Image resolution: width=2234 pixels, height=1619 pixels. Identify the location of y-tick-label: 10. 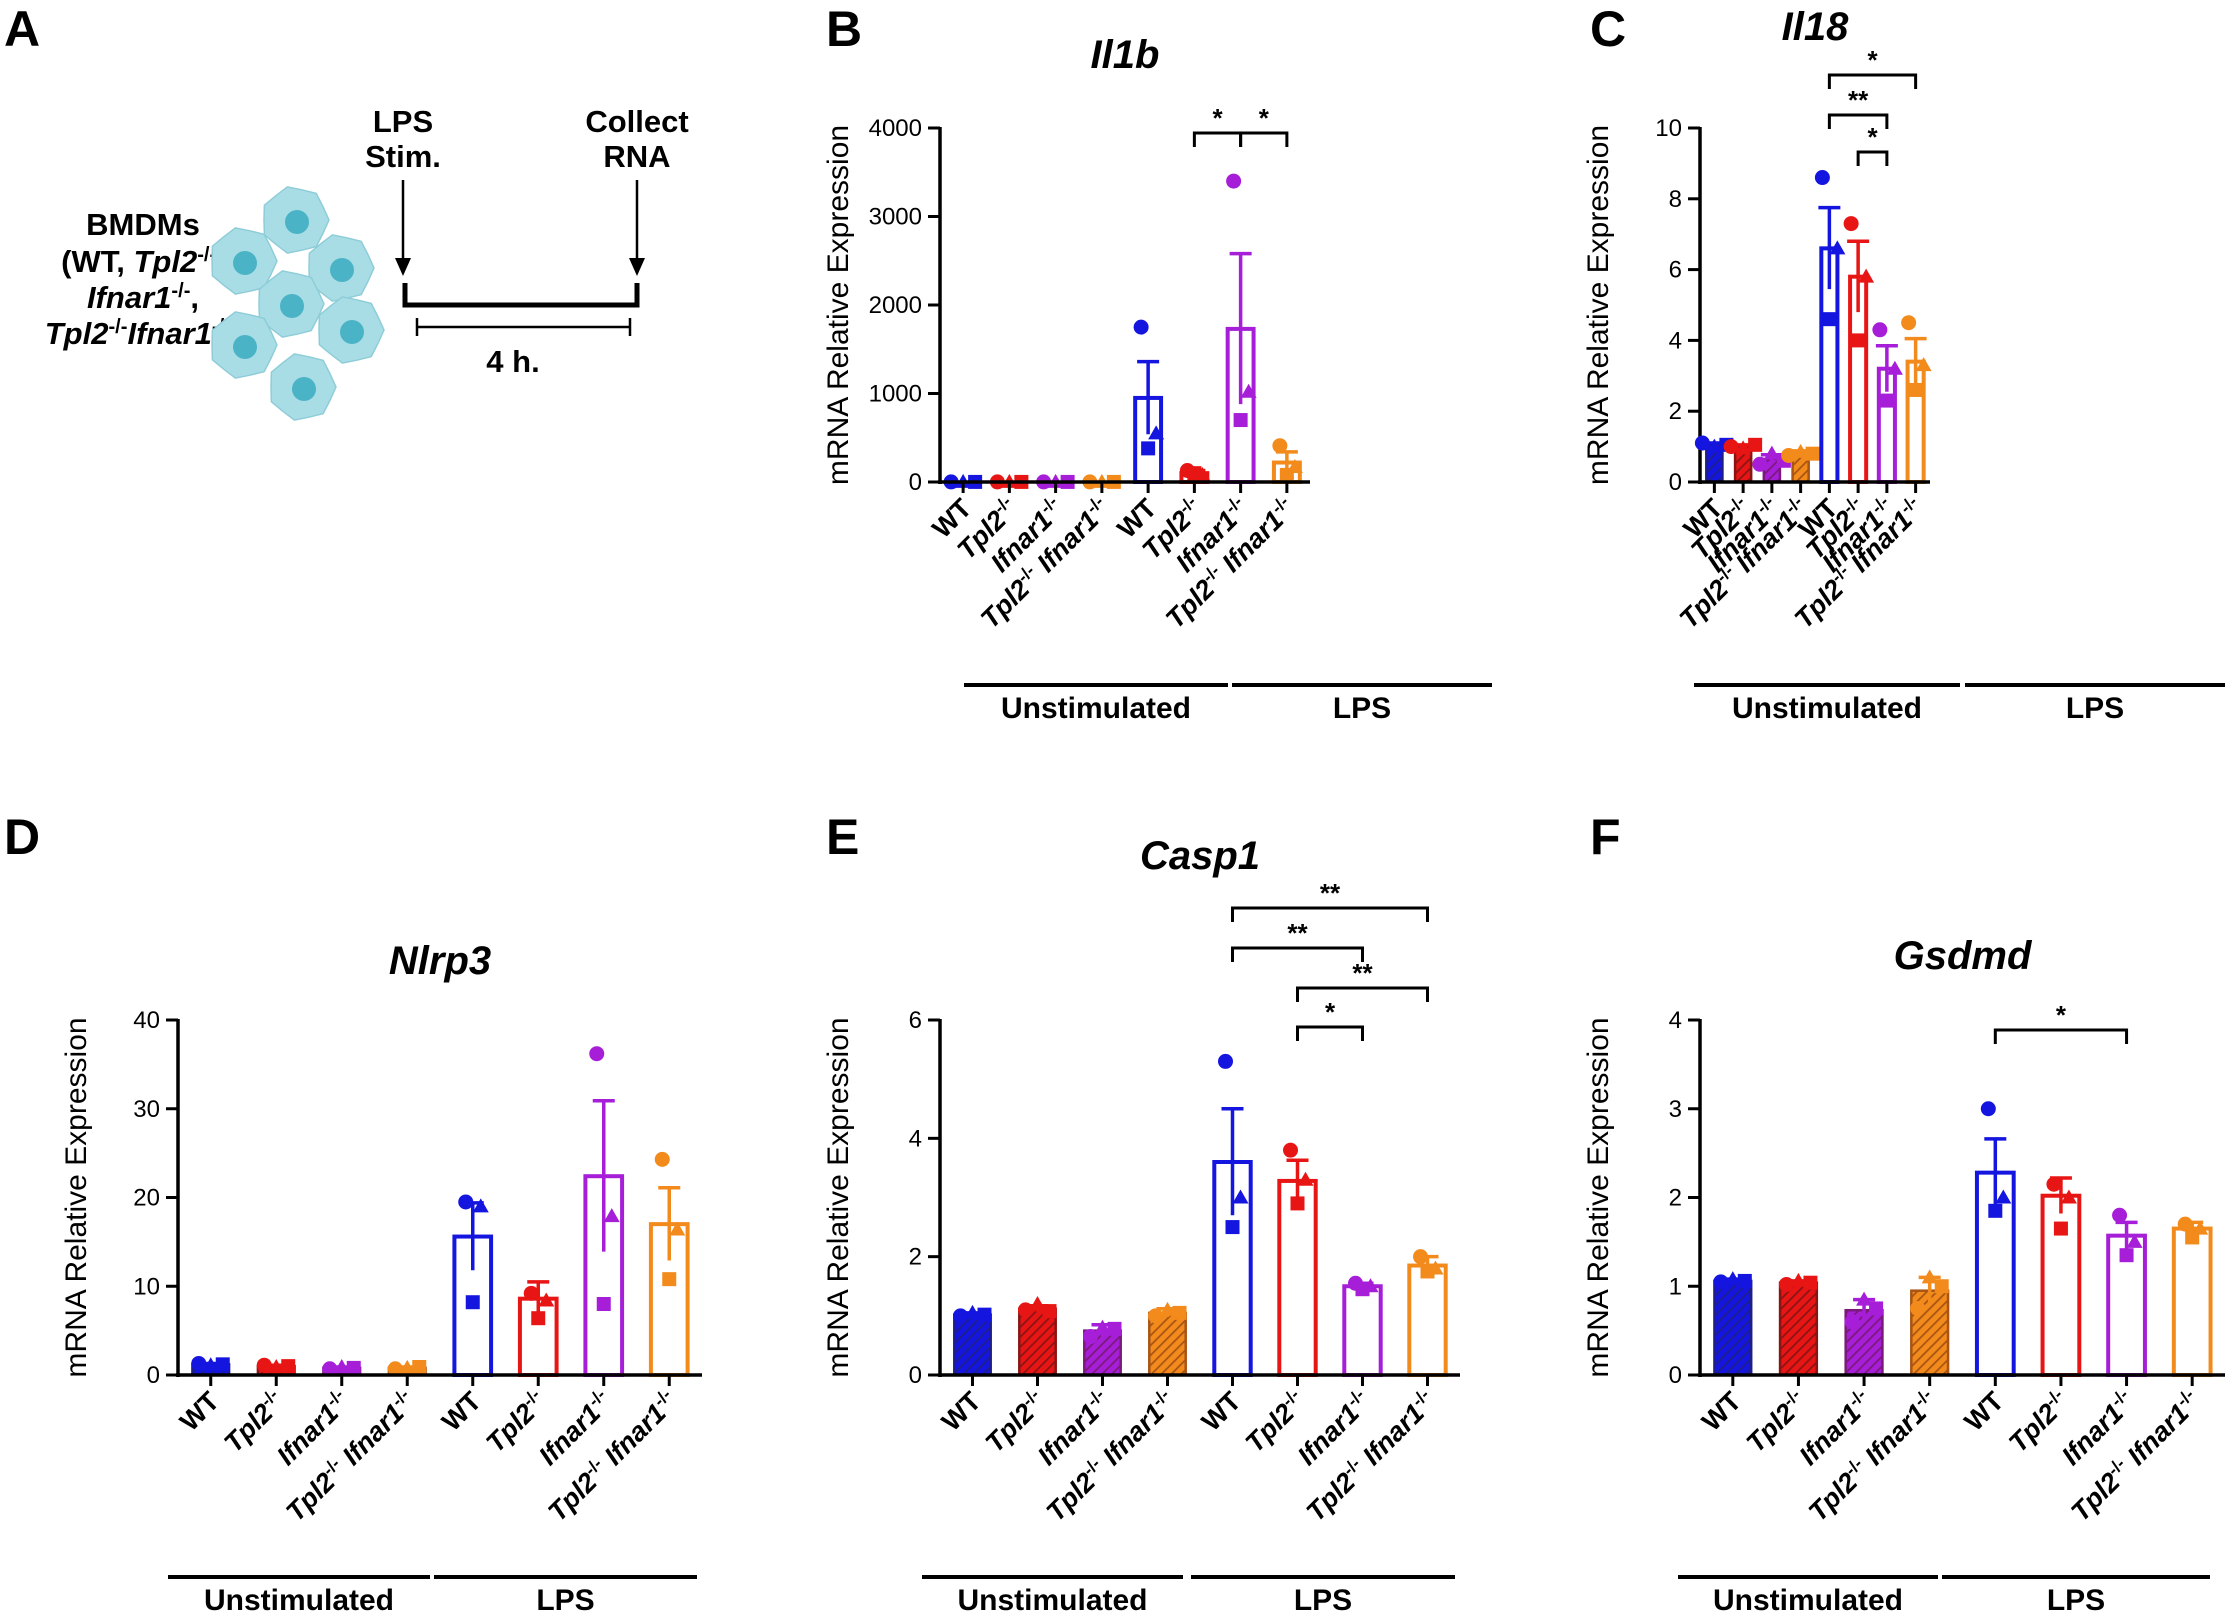
(146, 1286).